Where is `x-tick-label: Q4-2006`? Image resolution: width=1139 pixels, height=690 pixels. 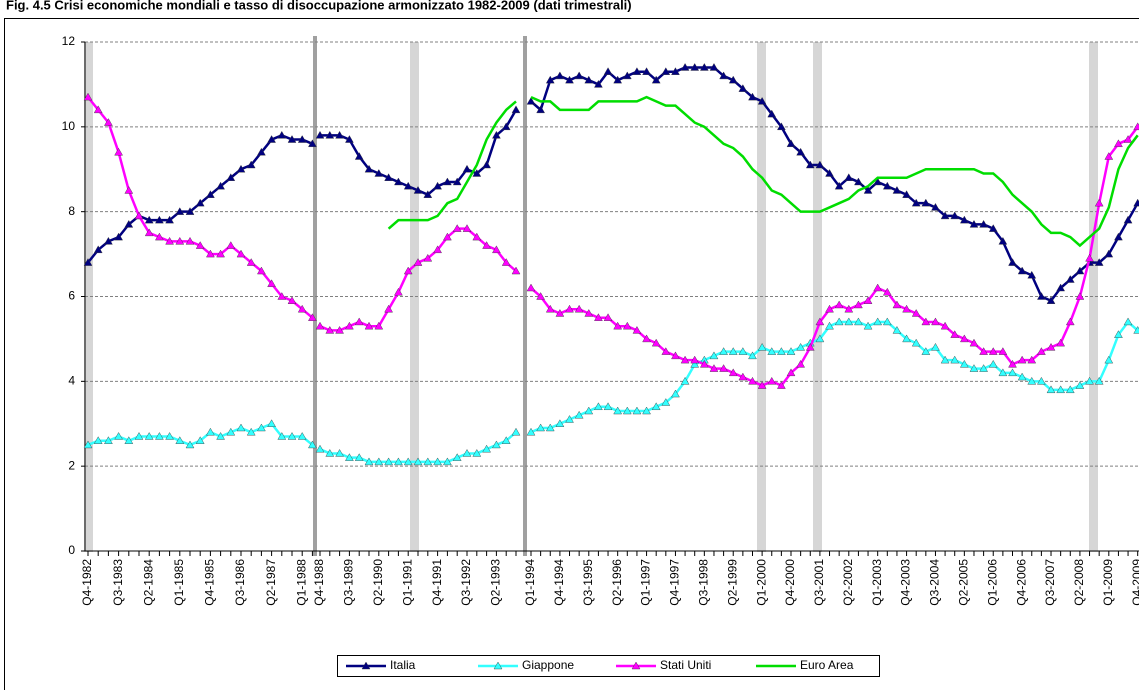
x-tick-label: Q4-2006 is located at coordinates (1021, 582).